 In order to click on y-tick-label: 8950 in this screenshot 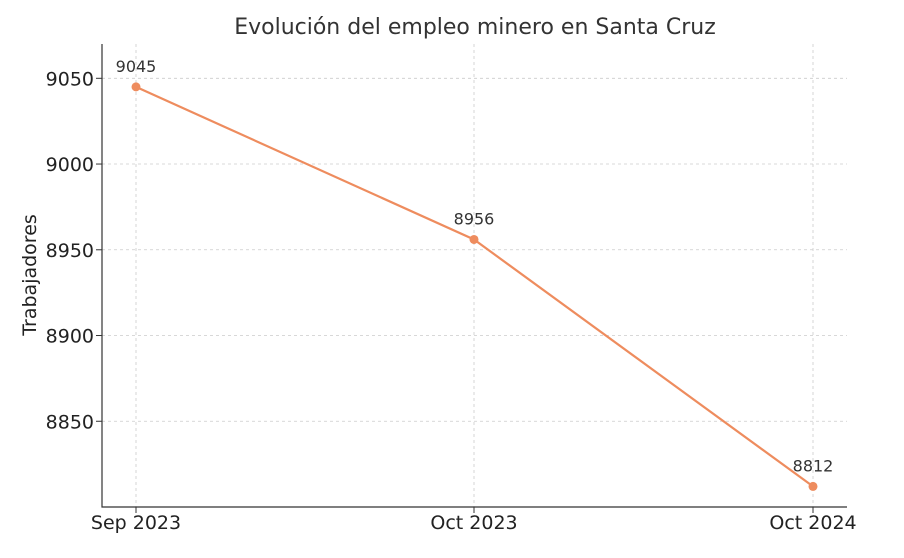, I will do `click(70, 251)`.